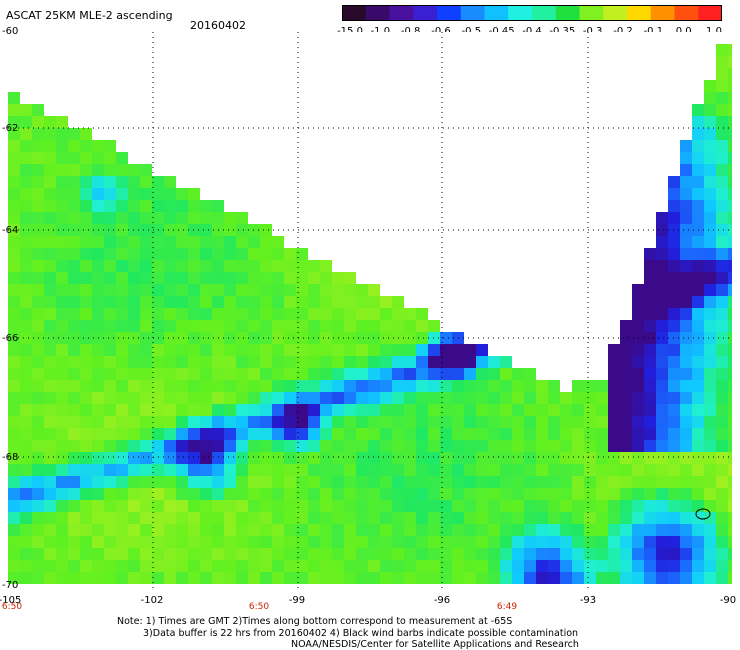 The image size is (740, 650). Describe the element at coordinates (441, 31) in the screenshot. I see `colorbar-label: -0.6` at that location.